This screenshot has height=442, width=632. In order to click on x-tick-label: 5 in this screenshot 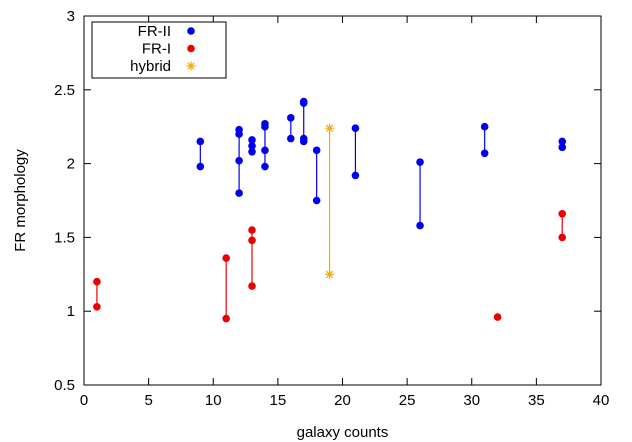, I will do `click(148, 400)`.